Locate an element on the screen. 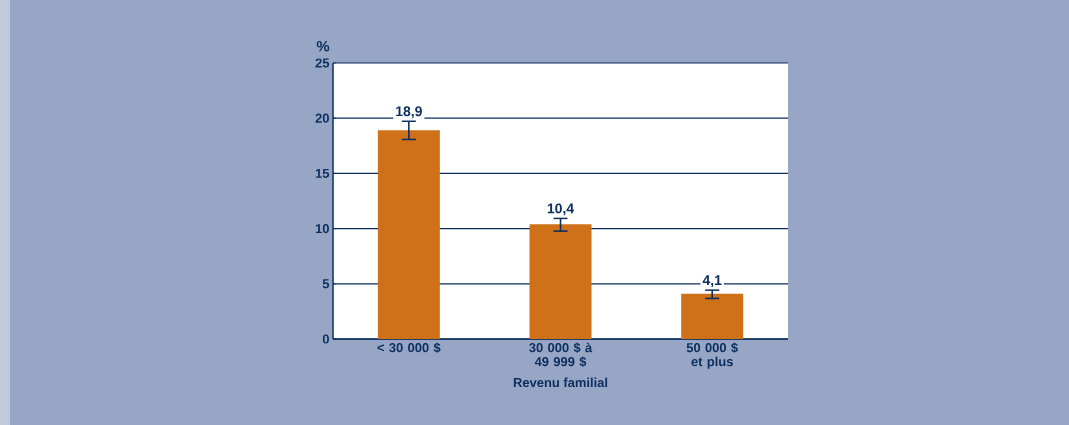 Image resolution: width=1069 pixels, height=425 pixels. x-axis-title: Revenu familial is located at coordinates (560, 382).